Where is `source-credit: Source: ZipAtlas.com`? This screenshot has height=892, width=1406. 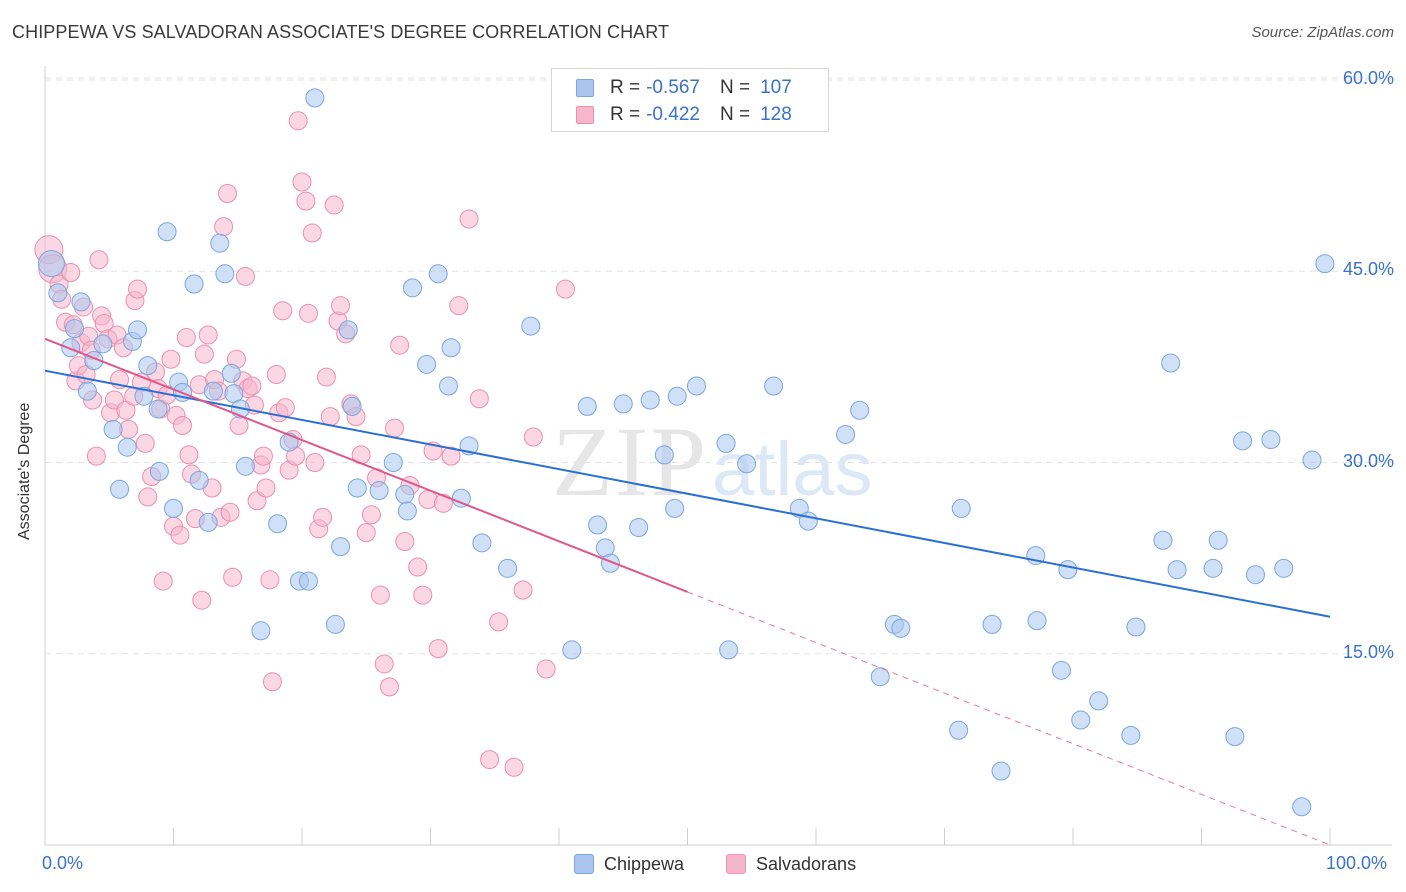 source-credit: Source: ZipAtlas.com is located at coordinates (1322, 32).